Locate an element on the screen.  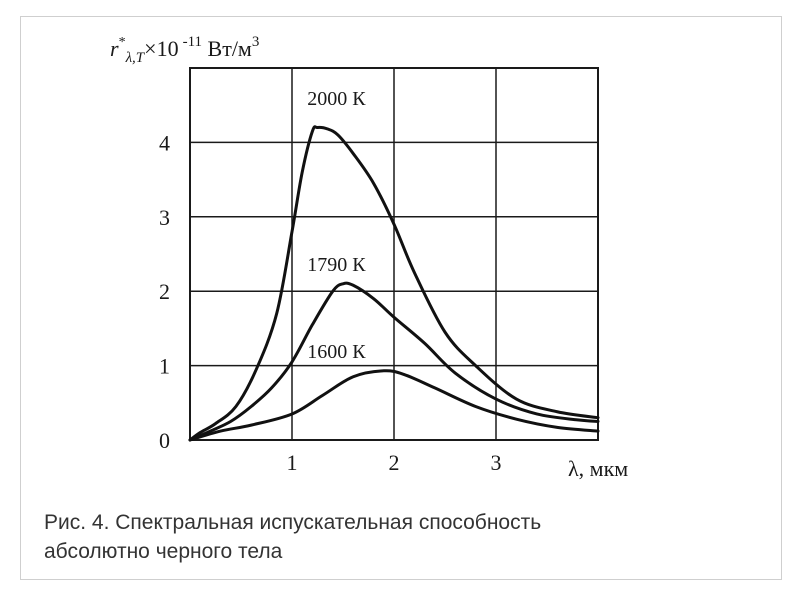
y-axis-label-unit-exp: 3 is located at coordinates (256, 42).